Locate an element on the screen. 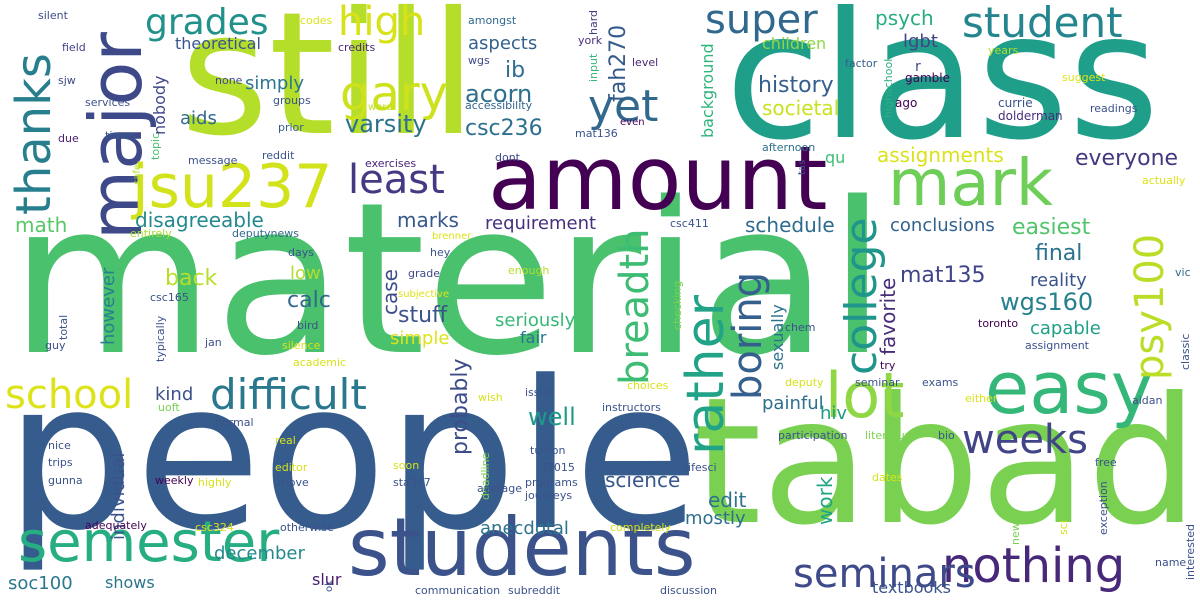 The width and height of the screenshot is (1200, 600). word-currie: currie is located at coordinates (1015, 103).